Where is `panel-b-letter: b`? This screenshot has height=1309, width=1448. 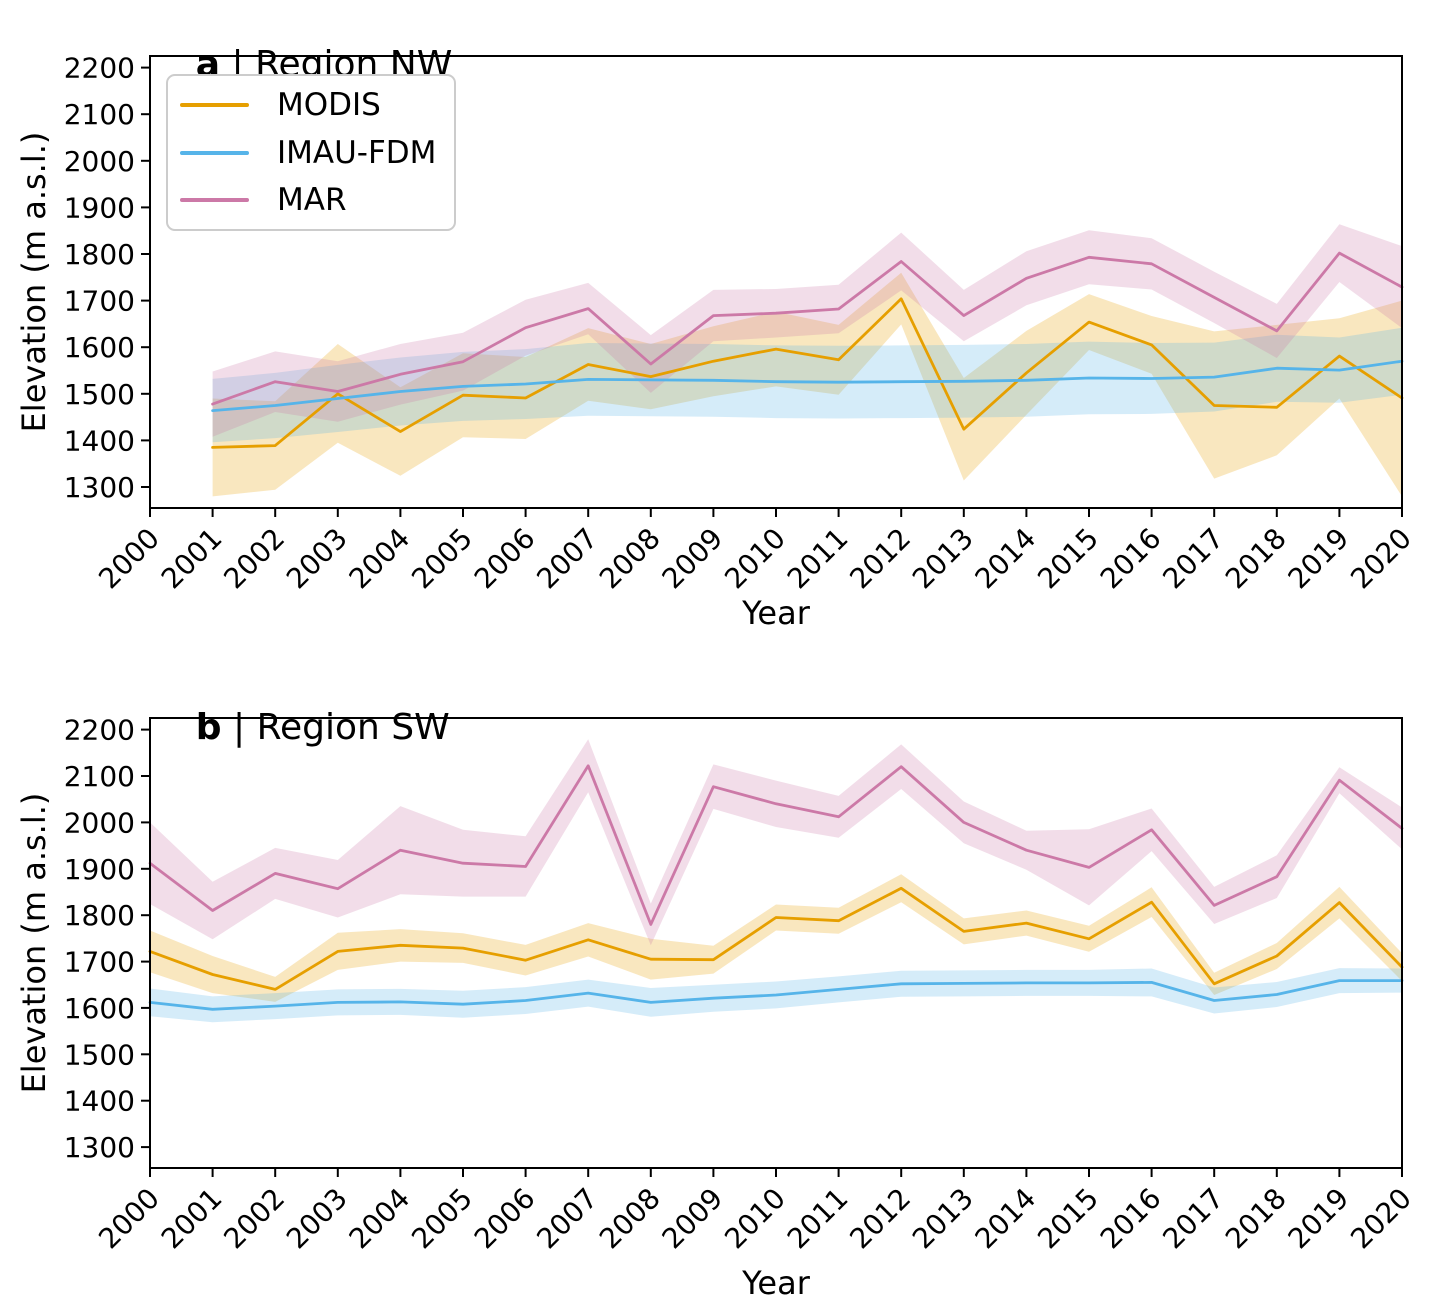 panel-b-letter: b is located at coordinates (208, 727).